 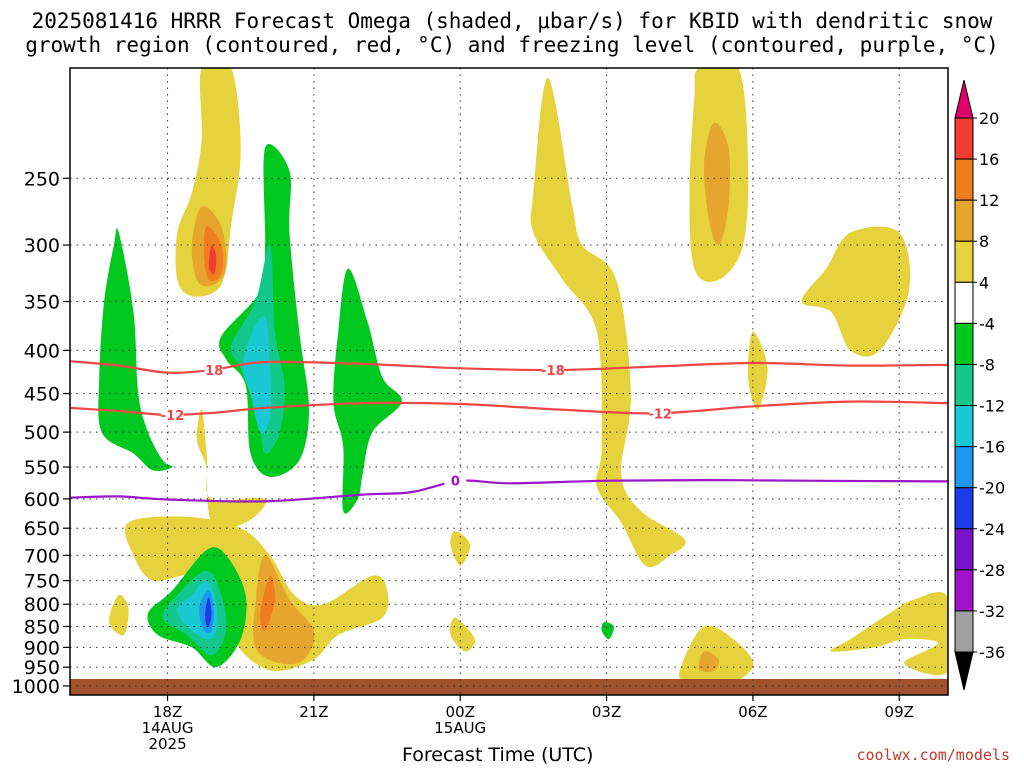 What do you see at coordinates (42, 605) in the screenshot?
I see `y-tick-label-800: 800` at bounding box center [42, 605].